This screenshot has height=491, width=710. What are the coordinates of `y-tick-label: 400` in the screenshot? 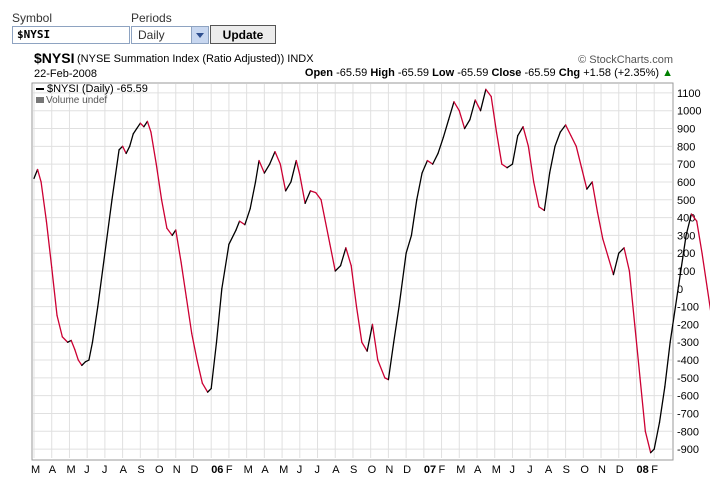 It's located at (686, 219).